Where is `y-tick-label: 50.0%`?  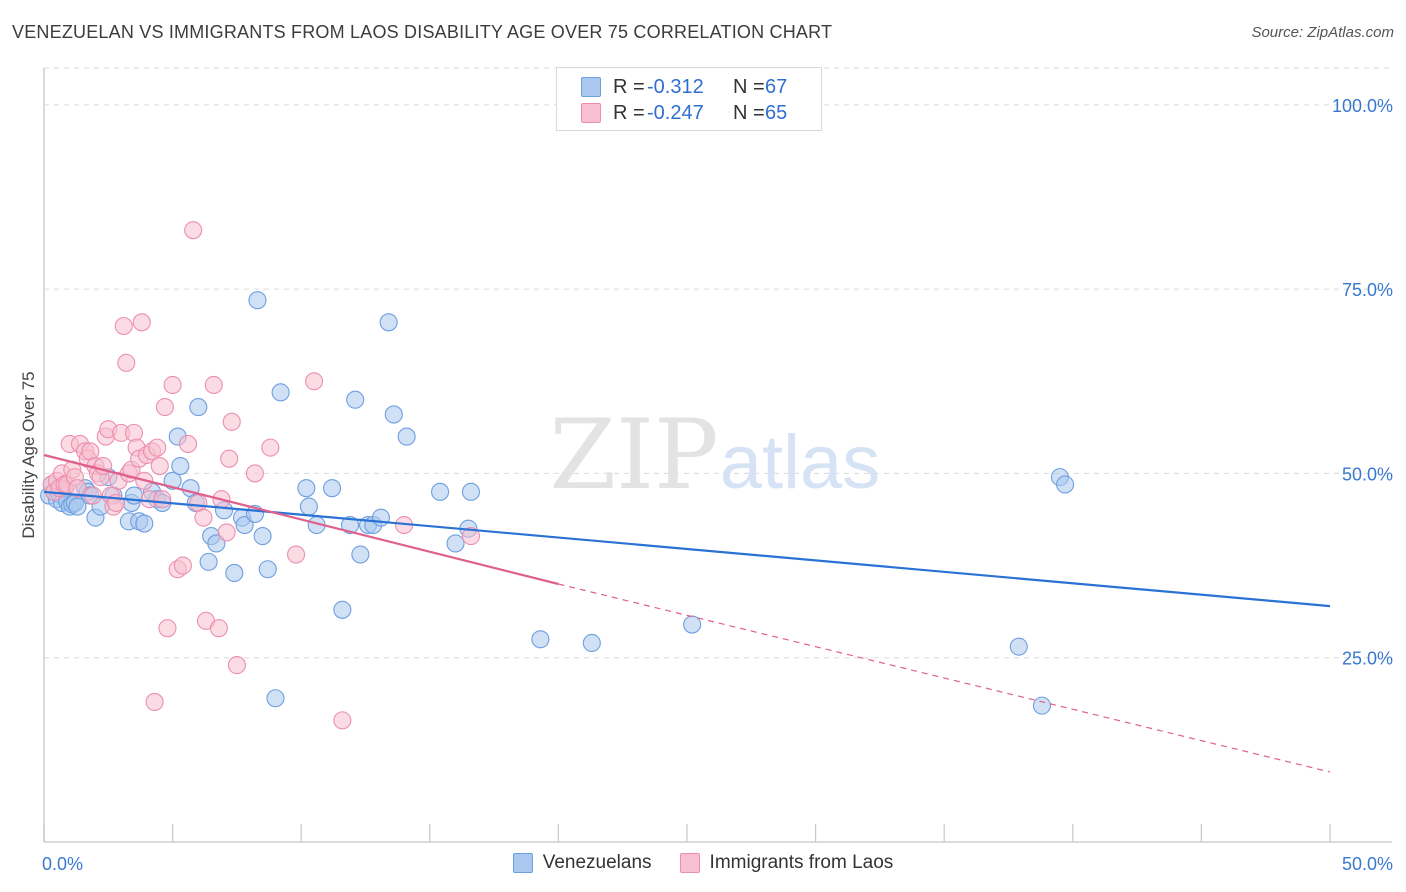 y-tick-label: 50.0% is located at coordinates (1367, 474).